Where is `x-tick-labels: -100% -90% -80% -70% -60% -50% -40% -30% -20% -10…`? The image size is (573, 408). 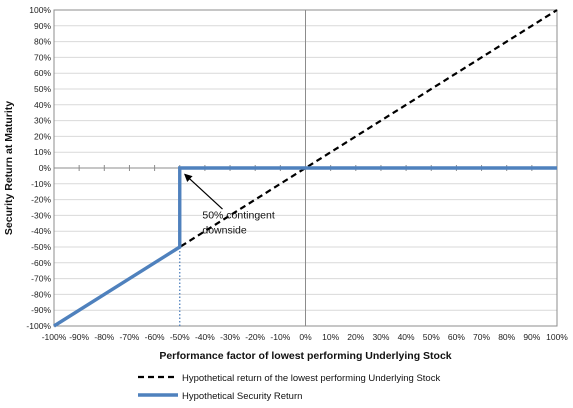 x-tick-labels: -100% -90% -80% -70% -60% -50% -40% -30% -20% -10… is located at coordinates (305, 337).